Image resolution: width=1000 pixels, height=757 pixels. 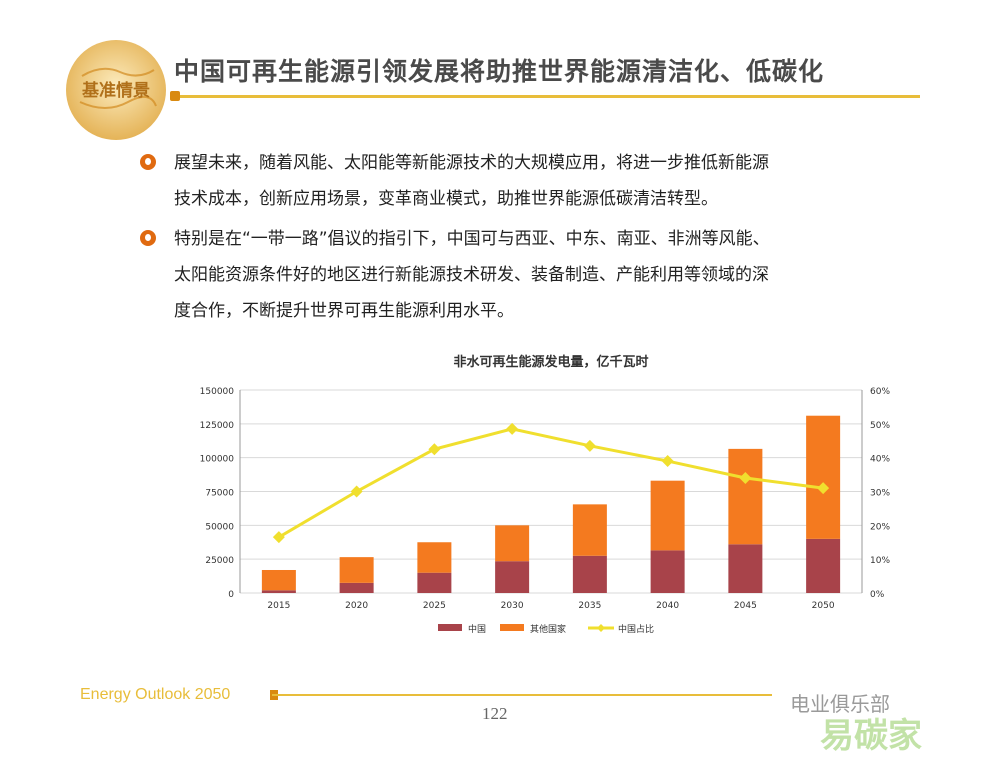 I want to click on x-axis-tick: 2050, so click(x=823, y=606).